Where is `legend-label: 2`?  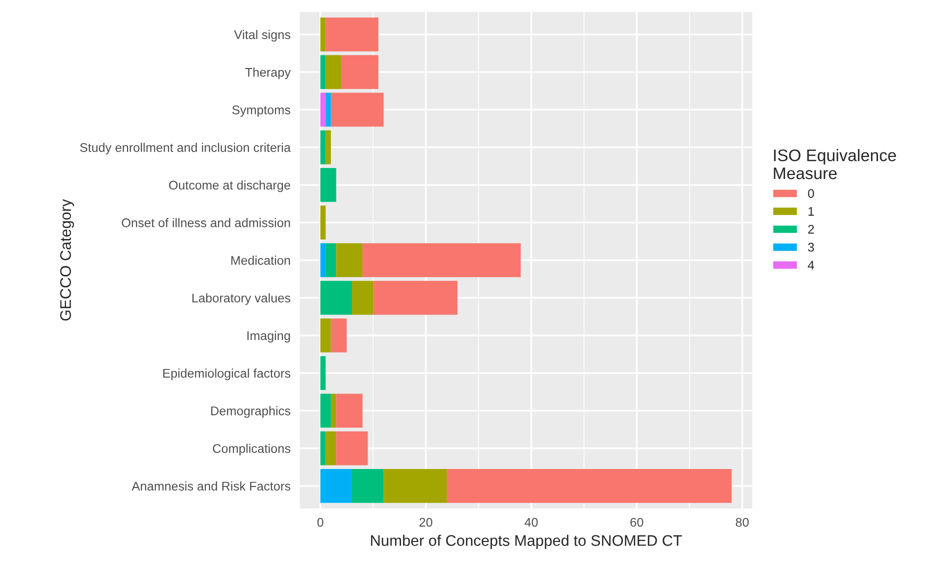
legend-label: 2 is located at coordinates (811, 229).